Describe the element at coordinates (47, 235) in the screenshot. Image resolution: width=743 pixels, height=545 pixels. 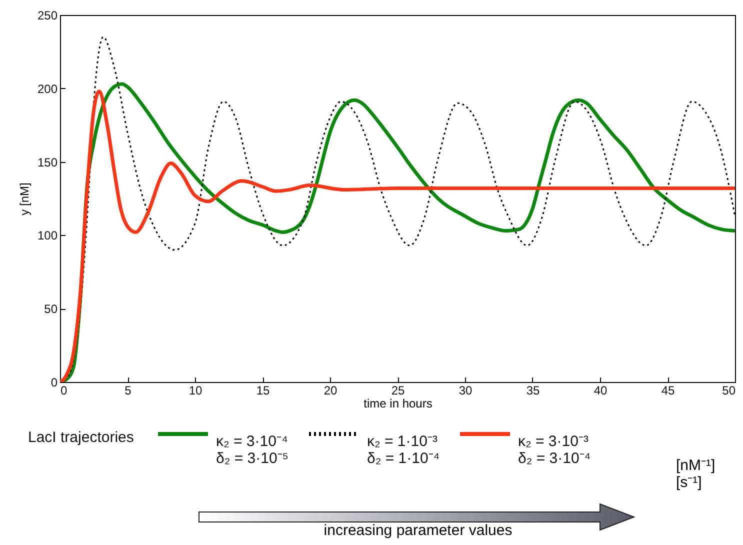
I see `y-tick-label: 100` at that location.